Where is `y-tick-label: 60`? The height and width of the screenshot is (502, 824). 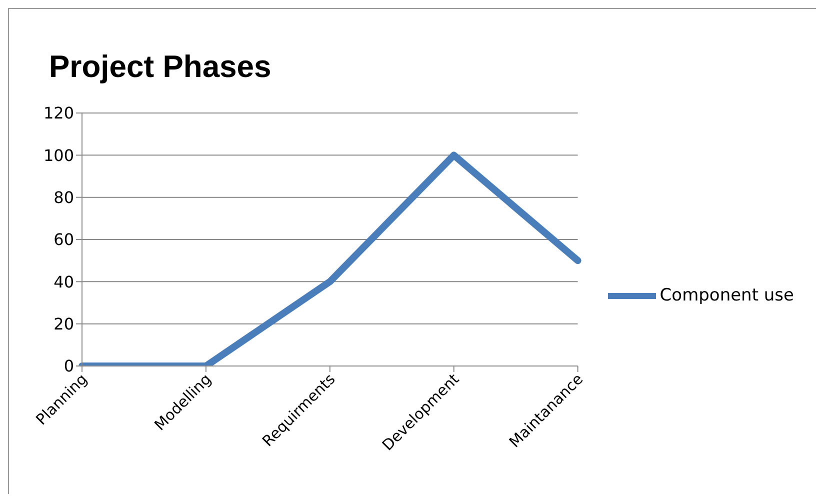
y-tick-label: 60 is located at coordinates (64, 240).